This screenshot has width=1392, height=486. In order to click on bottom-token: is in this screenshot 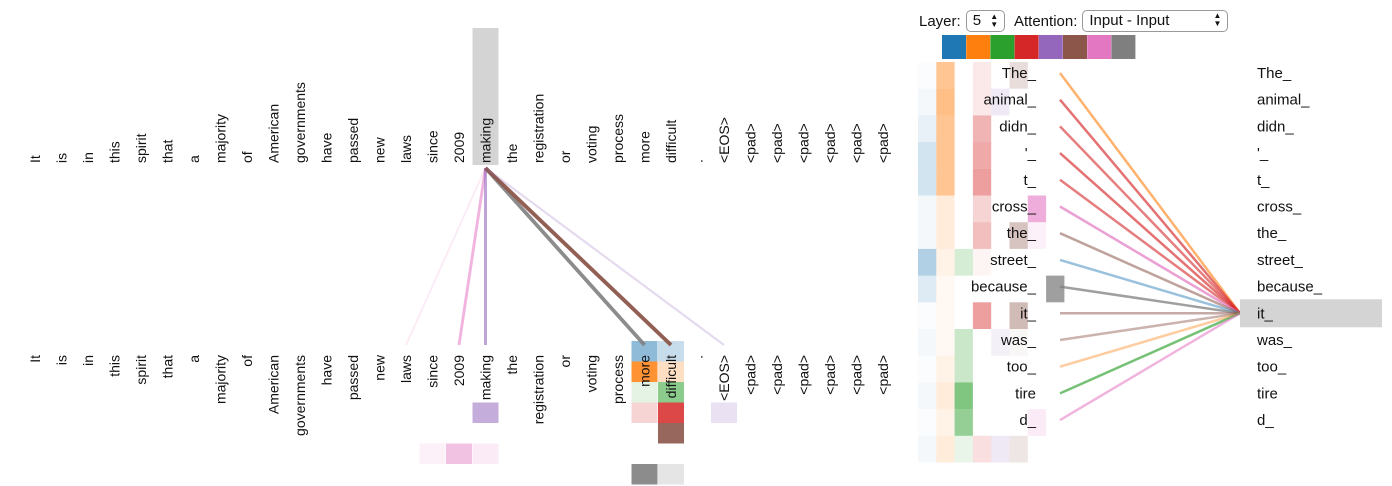, I will do `click(62, 360)`.